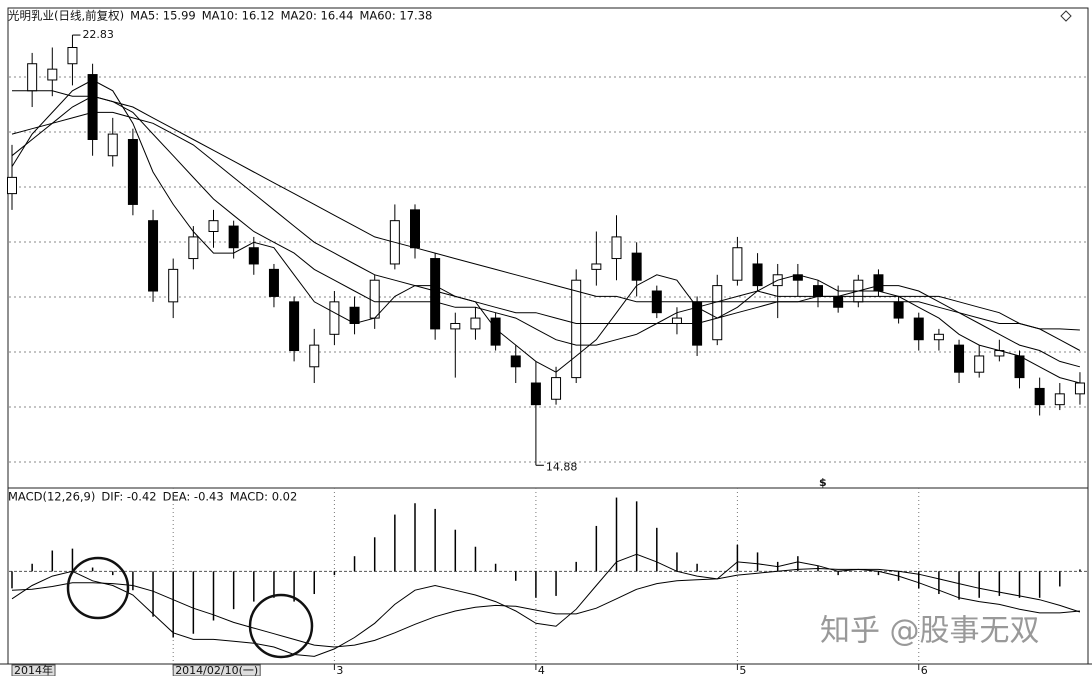  Describe the element at coordinates (1066, 16) in the screenshot. I see `corner-icon` at that location.